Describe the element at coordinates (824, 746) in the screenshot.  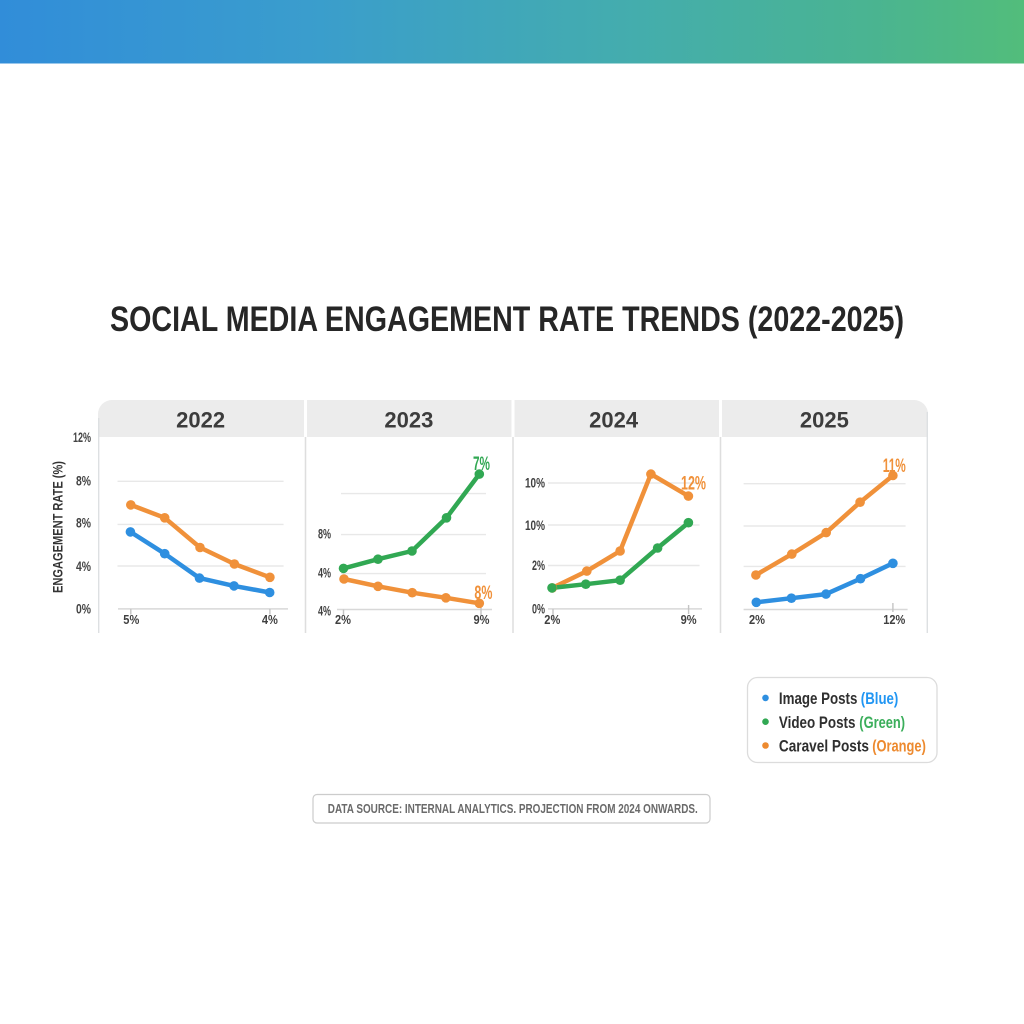
I see `svg-text: Caravel Posts` at that location.